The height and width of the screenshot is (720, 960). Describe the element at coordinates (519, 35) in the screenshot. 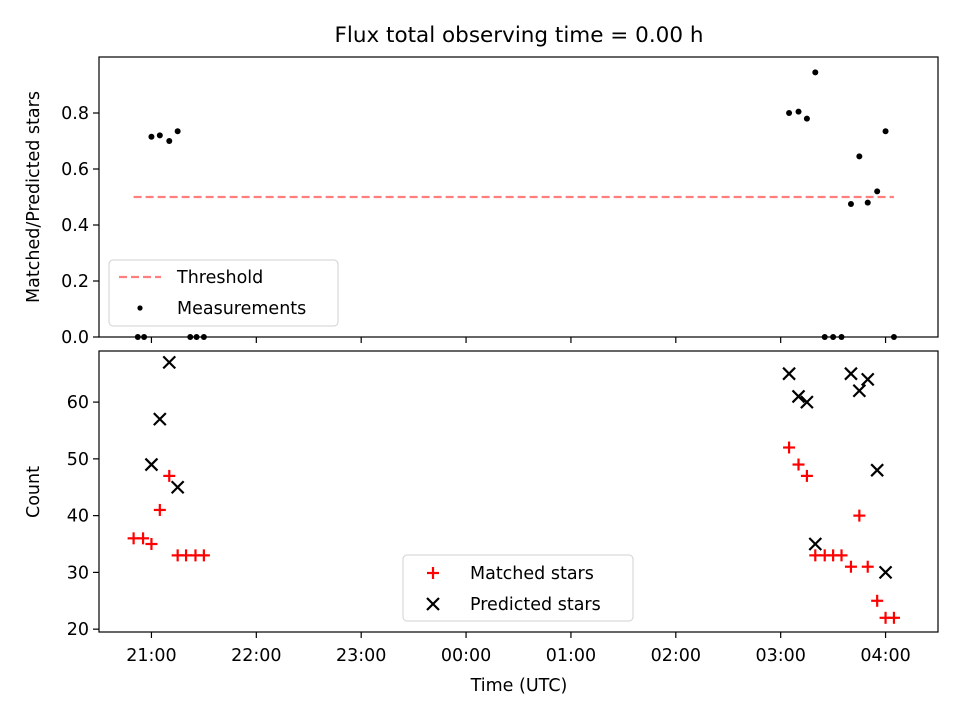

I see `chart-title: Flux total observing time = 0.00 h` at that location.